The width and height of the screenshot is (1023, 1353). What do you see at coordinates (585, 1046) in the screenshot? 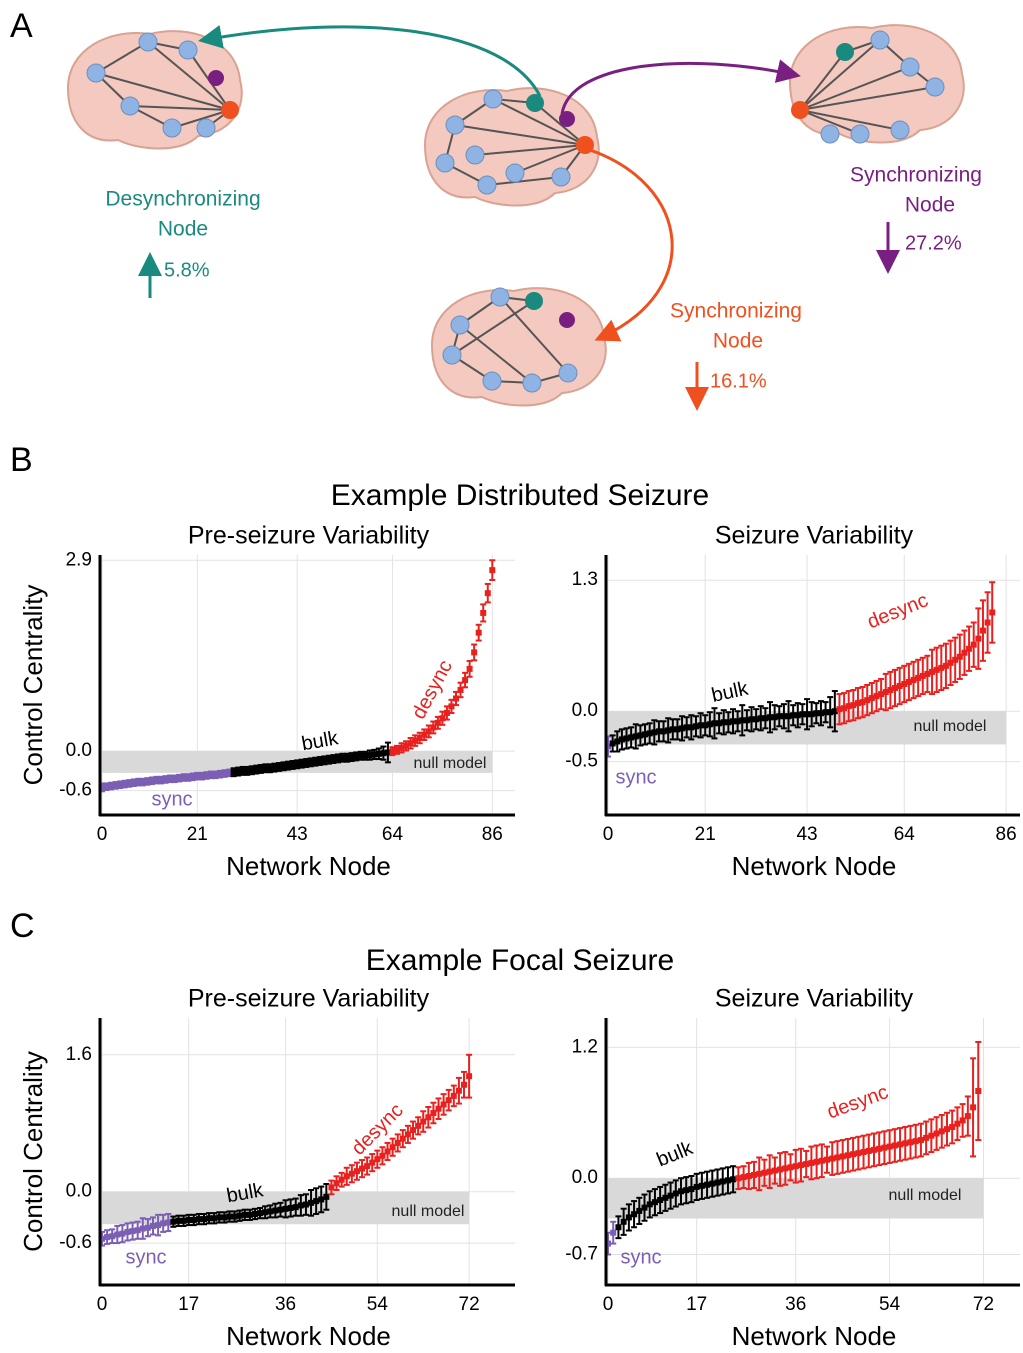
I see `y-tick-label: 1.2` at bounding box center [585, 1046].